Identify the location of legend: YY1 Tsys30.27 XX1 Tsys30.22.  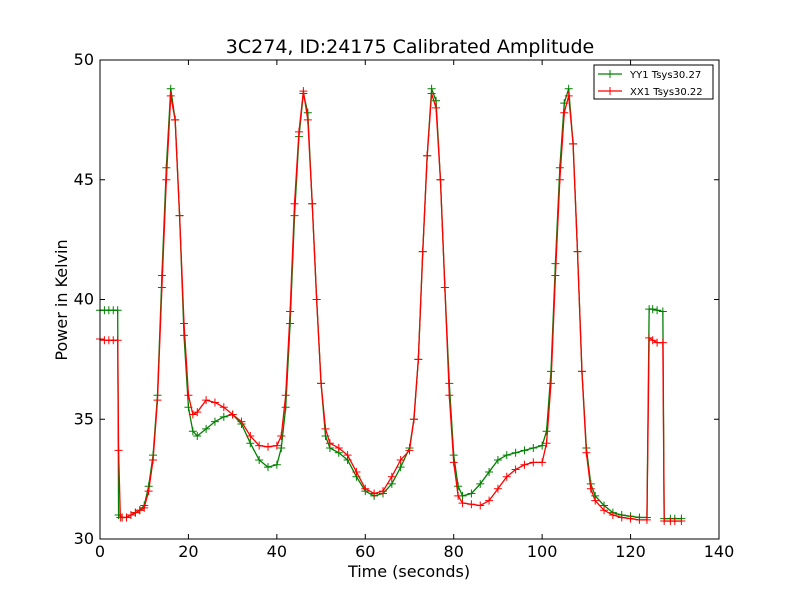
(653, 82).